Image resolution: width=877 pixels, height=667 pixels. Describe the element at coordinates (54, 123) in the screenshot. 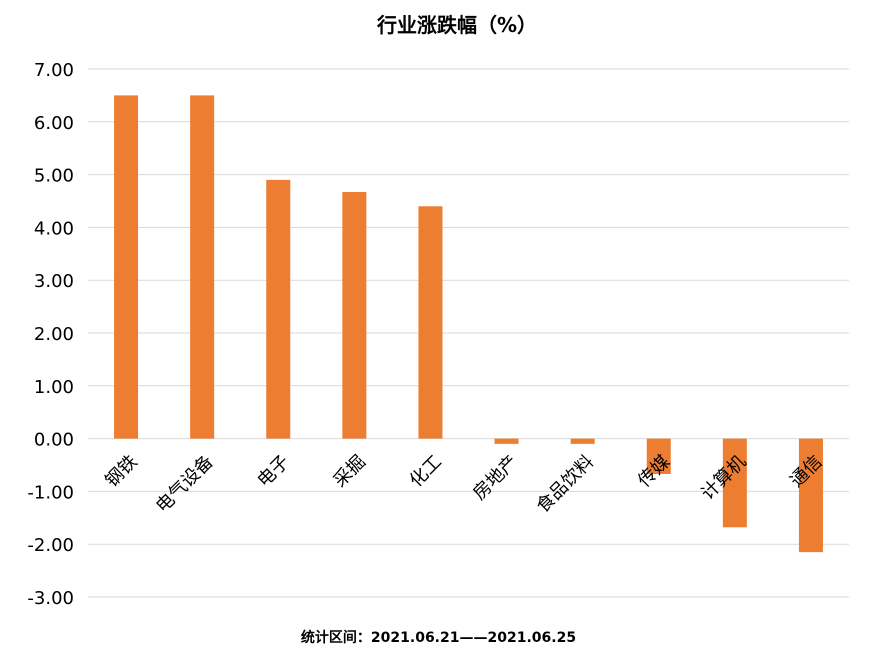

I see `y-tick-label: 6.00` at that location.